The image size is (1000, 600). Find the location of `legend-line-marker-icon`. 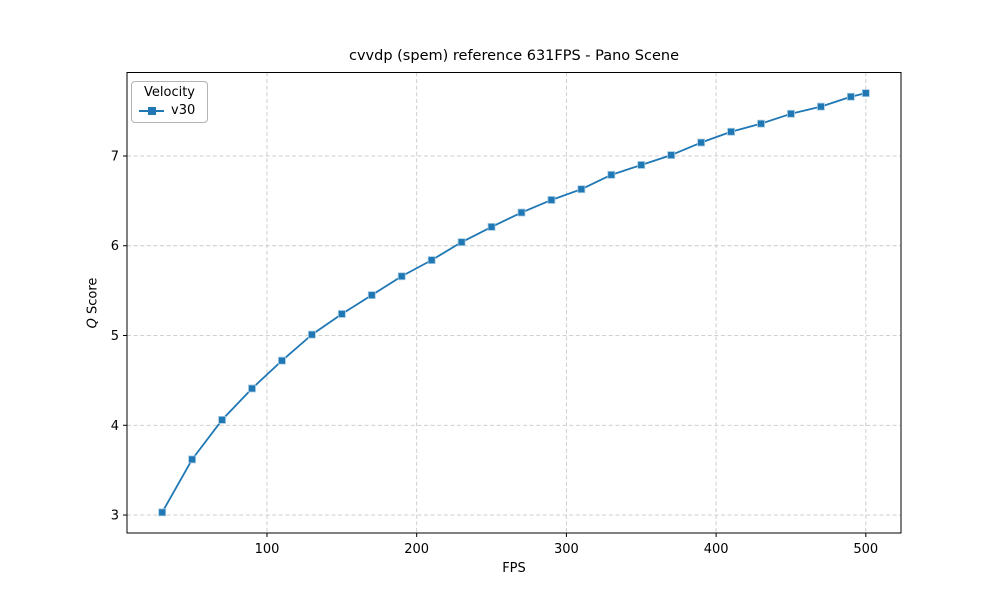

legend-line-marker-icon is located at coordinates (151, 110).